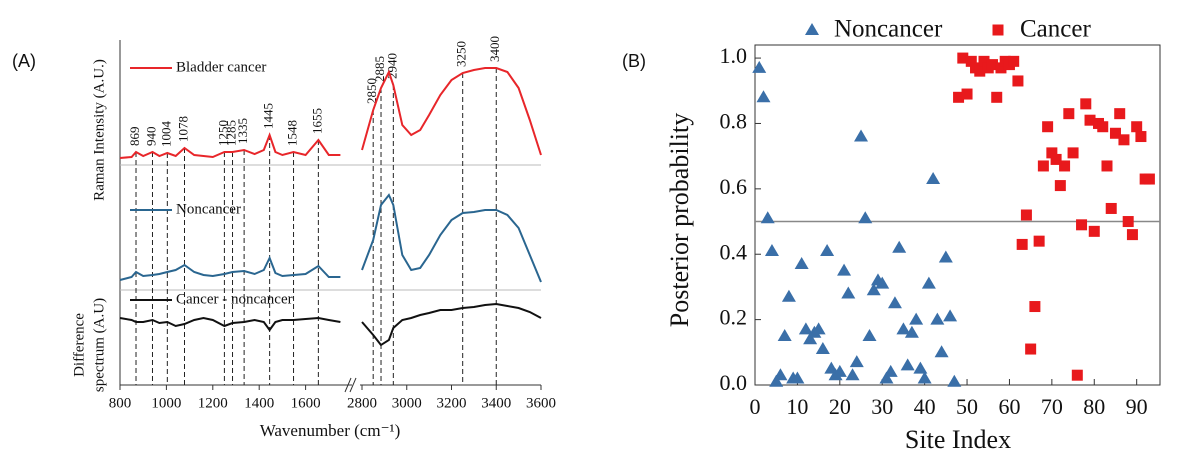  I want to click on panel-label: (B), so click(634, 61).